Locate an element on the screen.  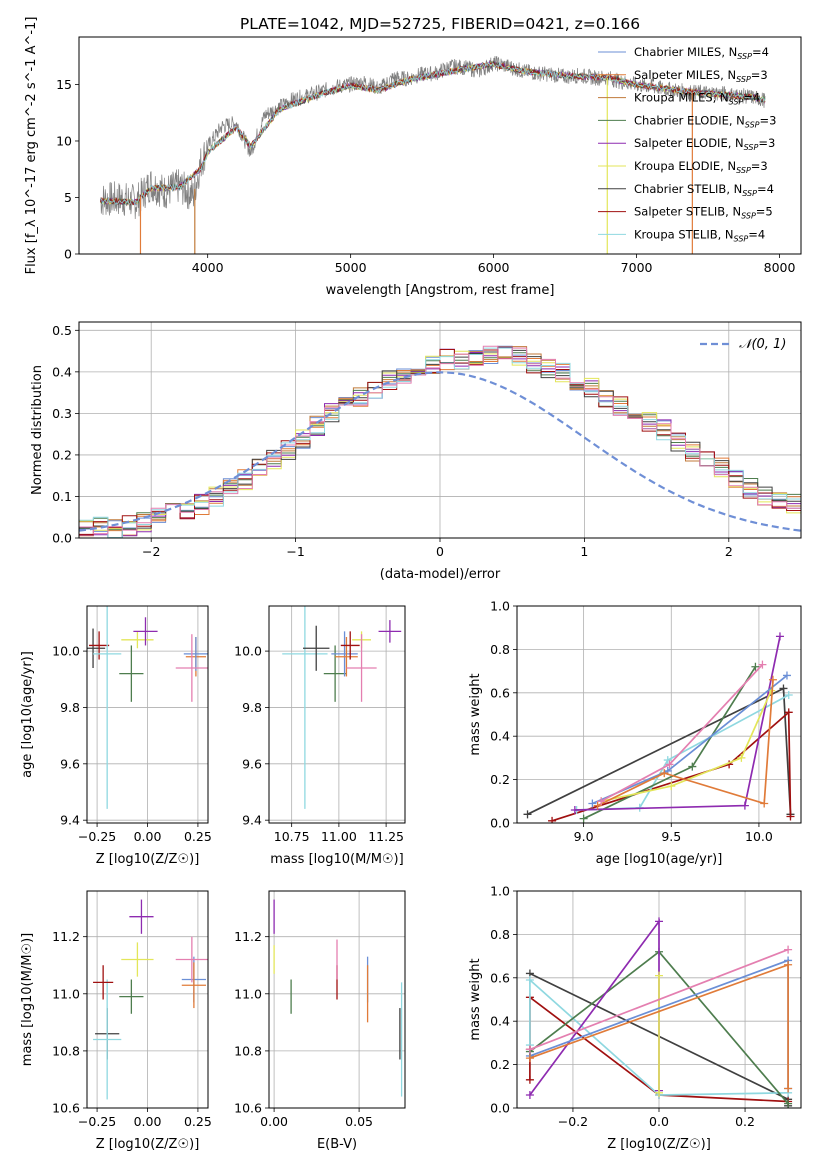
x-axis-label: Z [log10(Z/Z☉)] is located at coordinates (148, 859).